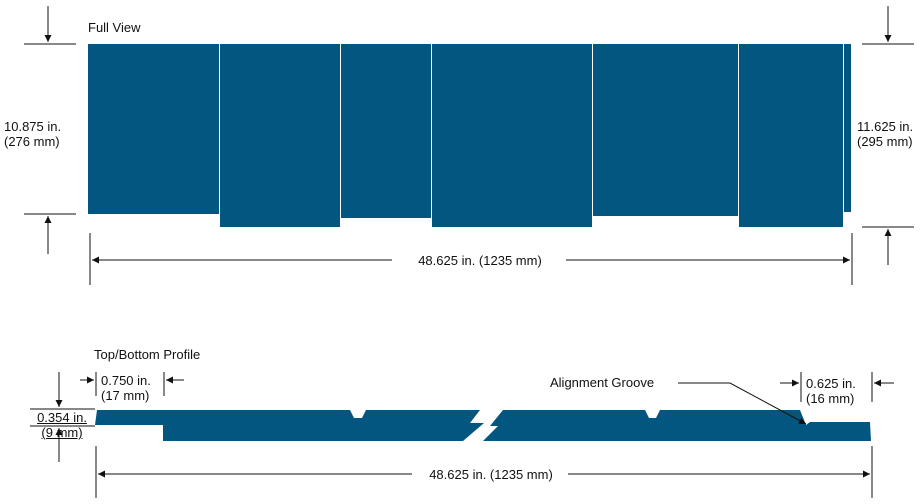 The image size is (922, 504). Describe the element at coordinates (114, 27) in the screenshot. I see `full-view-title: Full View` at that location.